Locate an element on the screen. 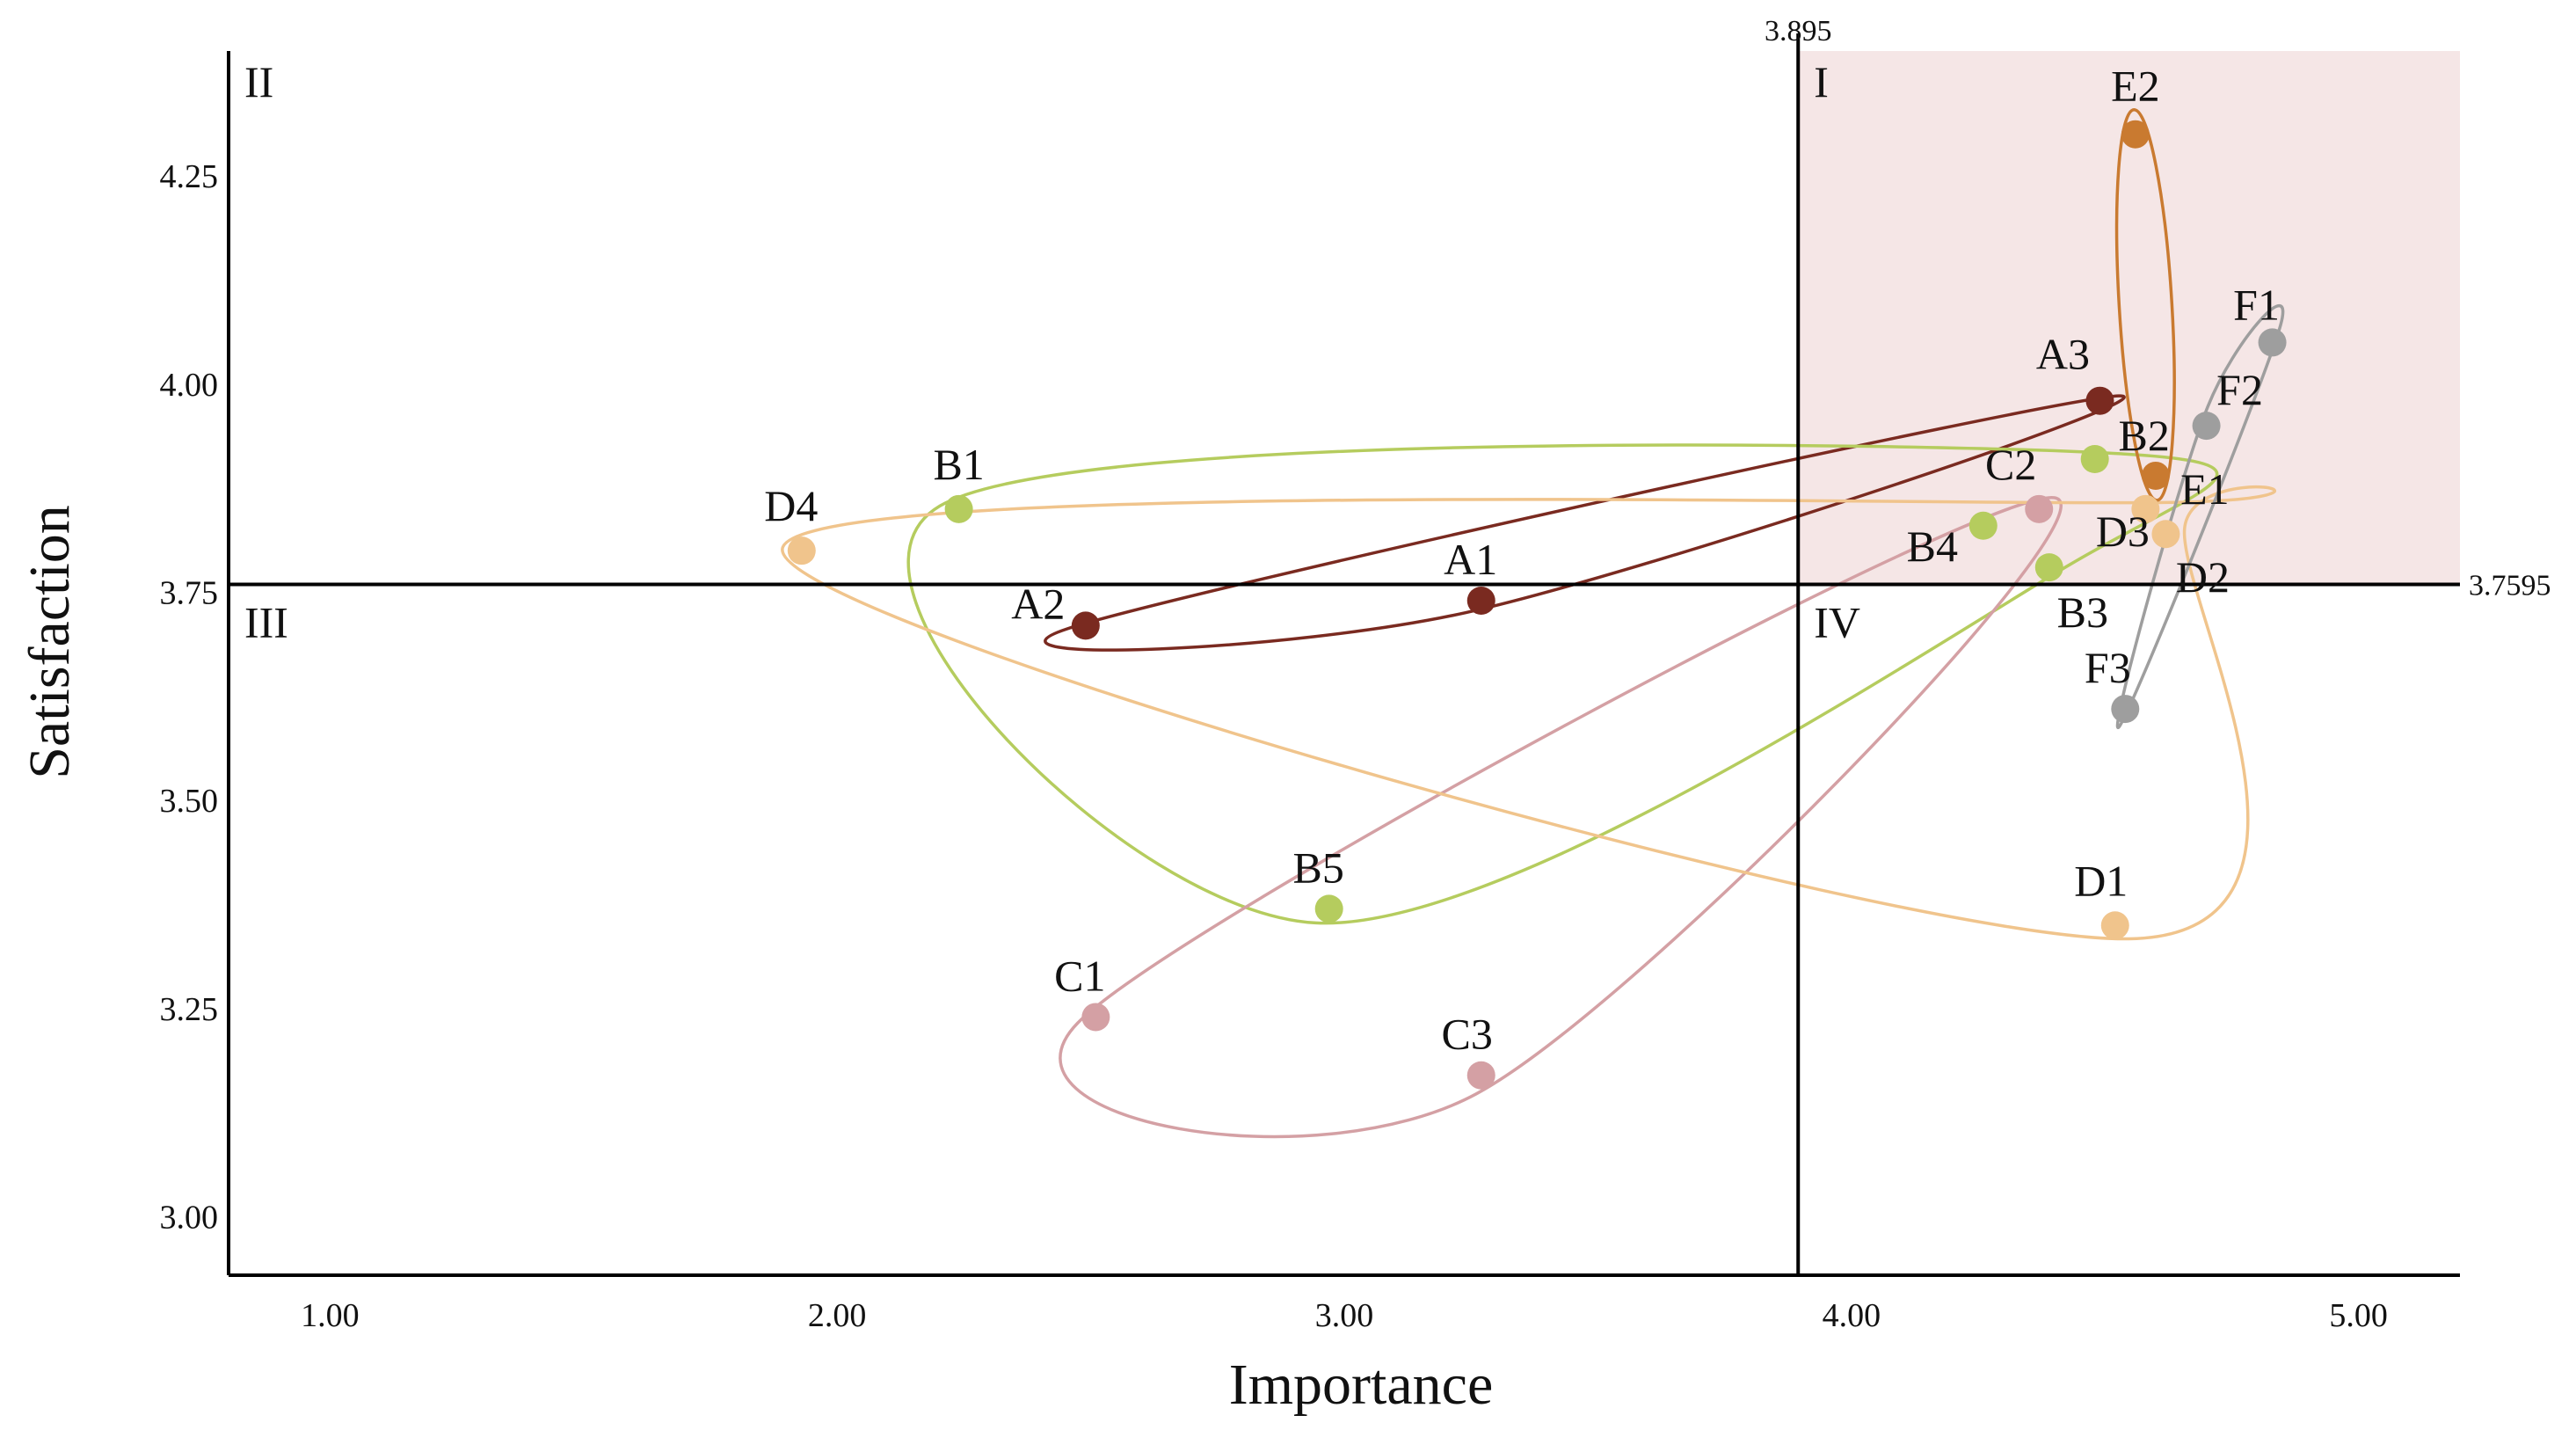  data-point-B5 is located at coordinates (1328, 908).